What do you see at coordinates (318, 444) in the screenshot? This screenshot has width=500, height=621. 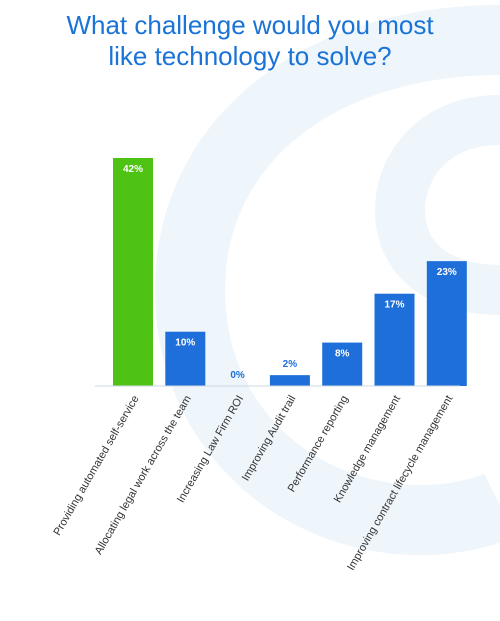 I see `category-label-4: Performance reporting` at bounding box center [318, 444].